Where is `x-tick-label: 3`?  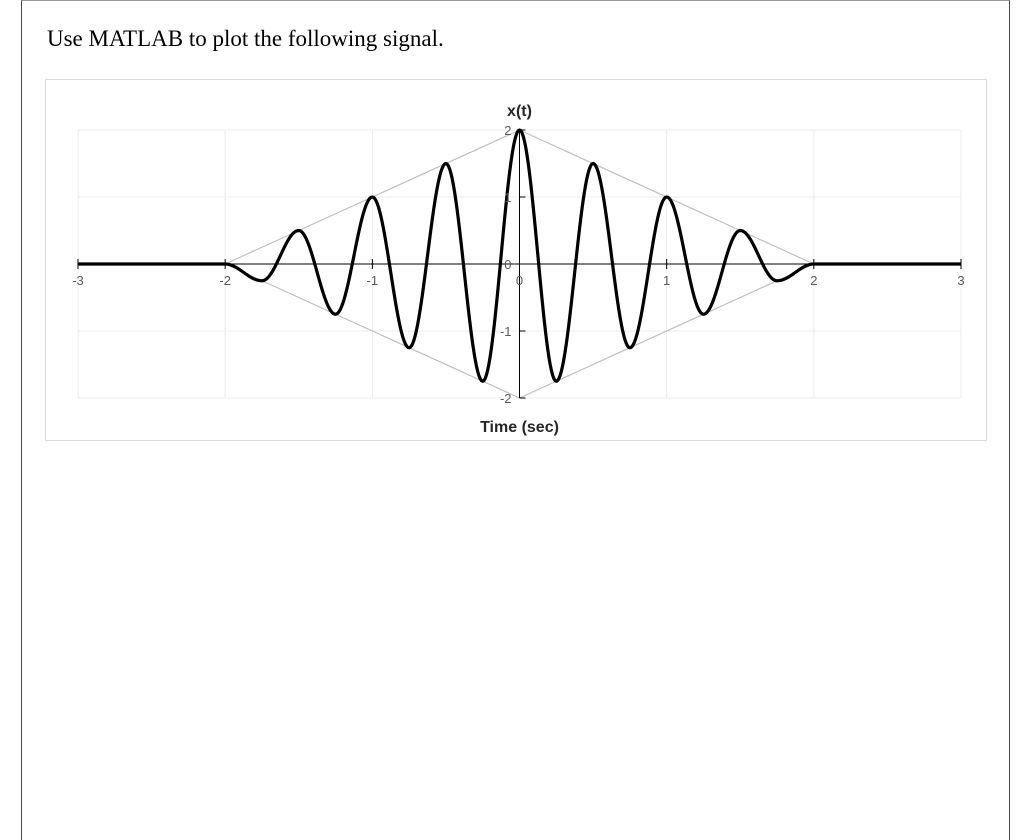 x-tick-label: 3 is located at coordinates (960, 280).